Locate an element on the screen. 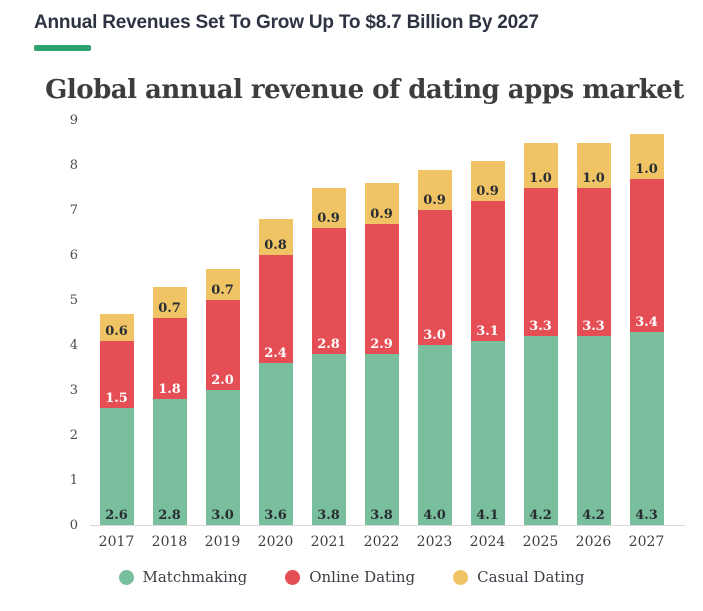 This screenshot has height=611, width=703. stacked-bar-2027: 1.0 3.4 4.3 is located at coordinates (646, 329).